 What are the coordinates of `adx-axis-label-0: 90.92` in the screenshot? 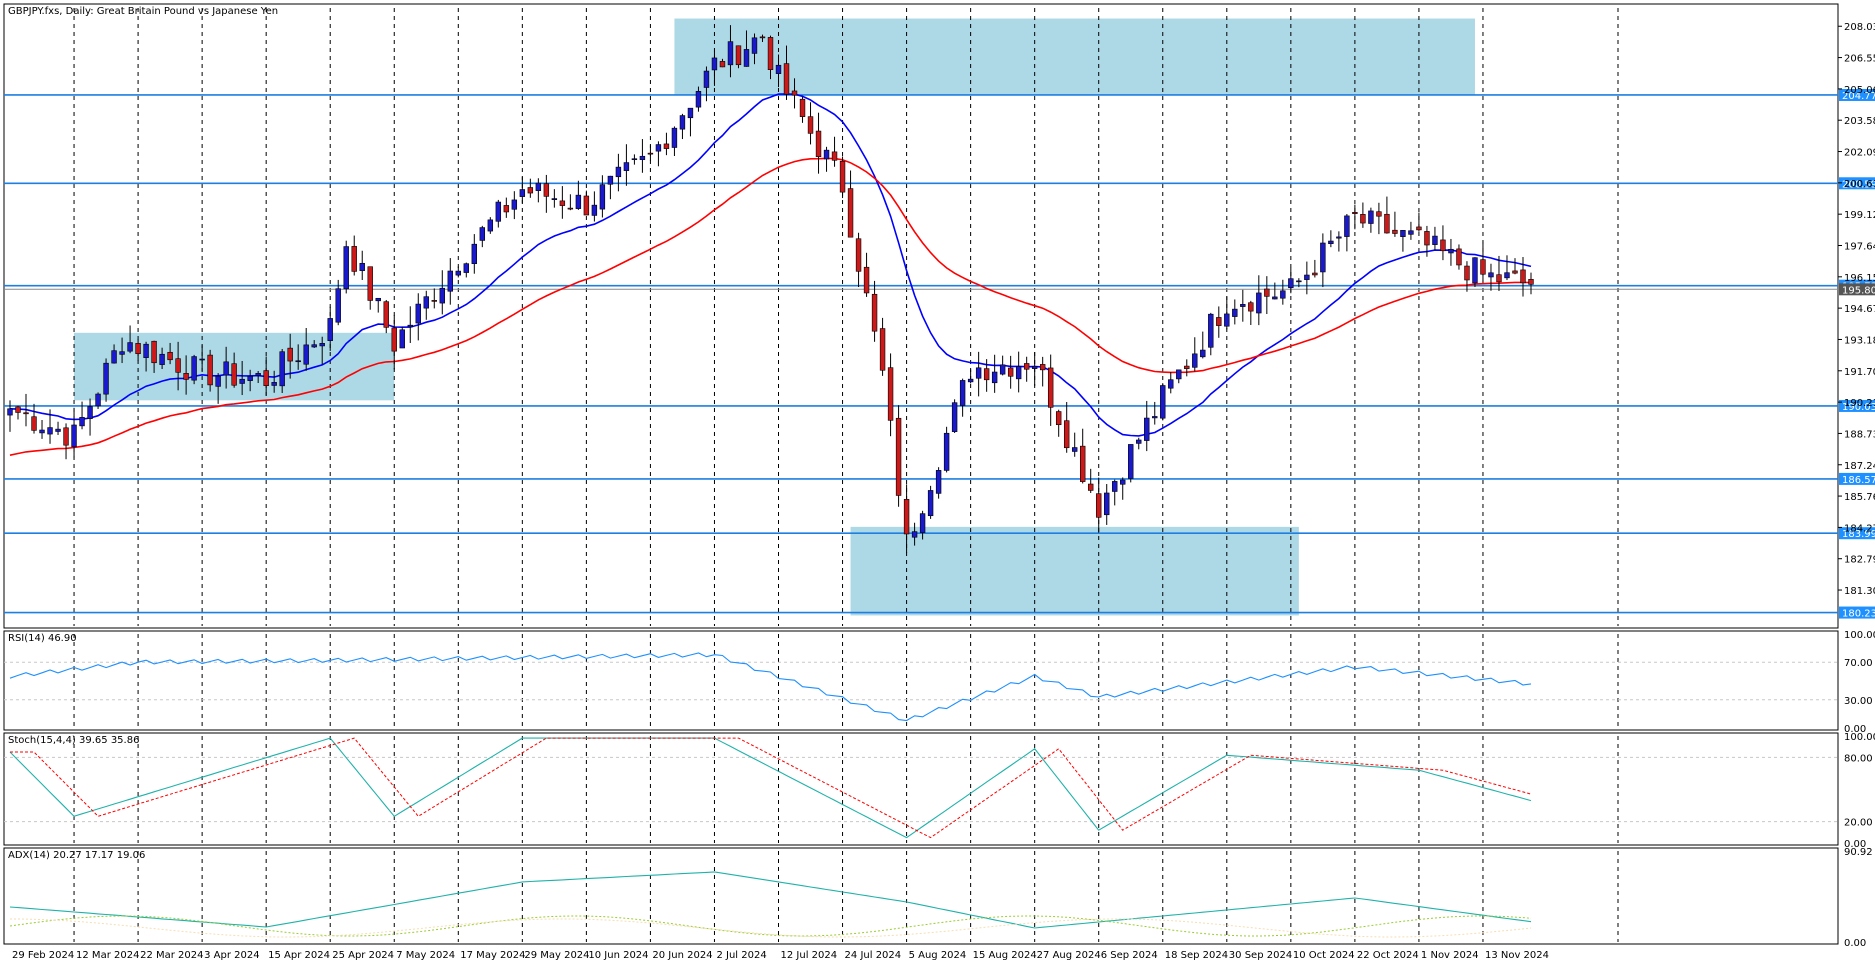 It's located at (1858, 852).